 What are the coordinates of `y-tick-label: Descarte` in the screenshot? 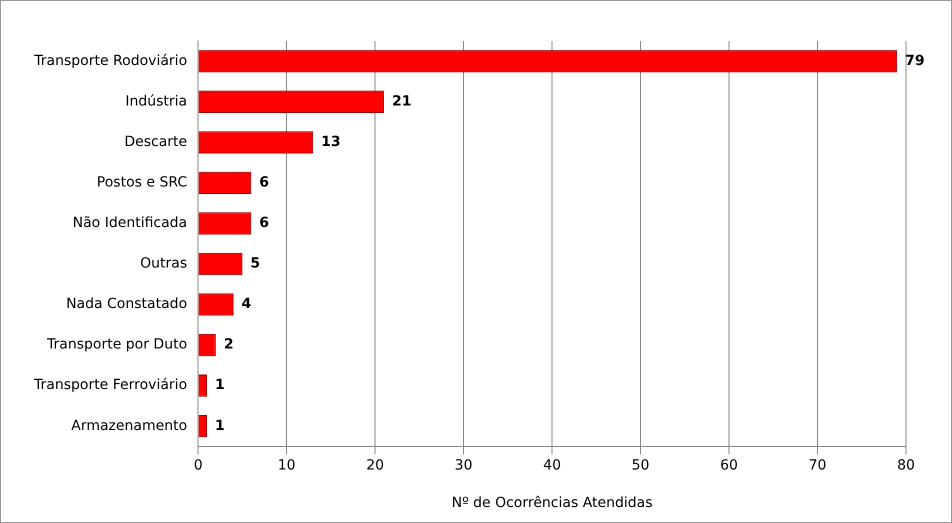 It's located at (156, 142).